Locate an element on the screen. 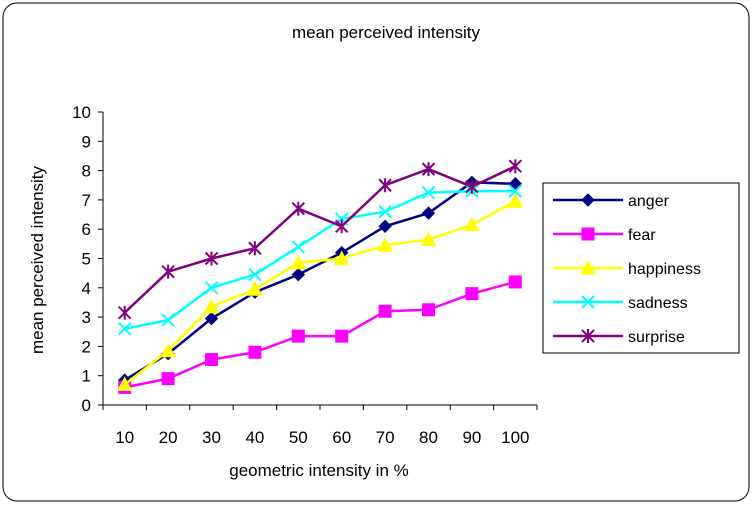 This screenshot has height=509, width=752. x-tick-label: 40 is located at coordinates (254, 437).